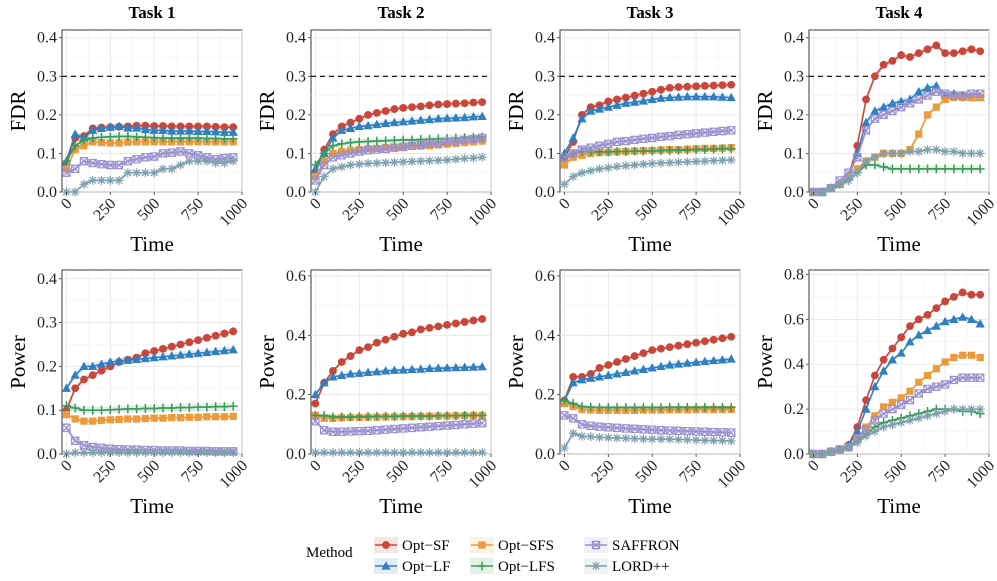 The width and height of the screenshot is (997, 581). I want to click on panel-title: Task 4, so click(899, 12).